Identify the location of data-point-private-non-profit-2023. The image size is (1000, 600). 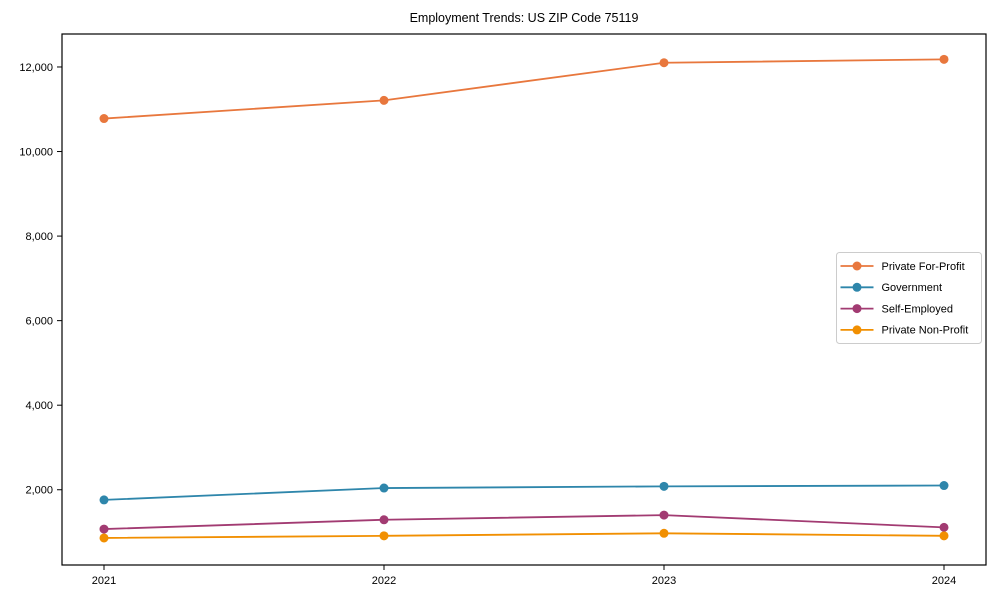
(664, 533).